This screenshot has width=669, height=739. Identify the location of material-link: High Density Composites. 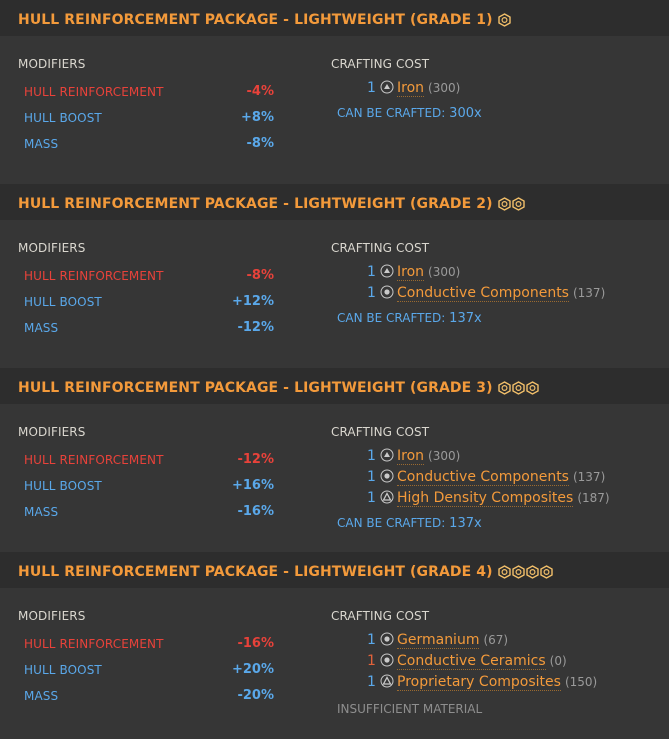
(485, 498).